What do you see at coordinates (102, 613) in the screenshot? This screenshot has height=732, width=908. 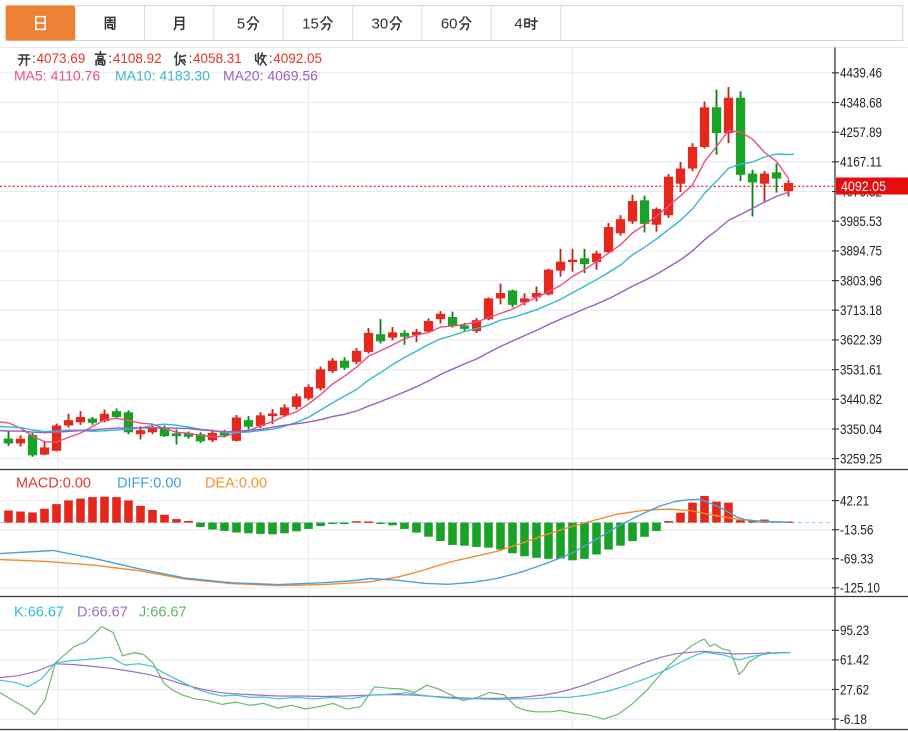 I see `svg-text: D:66.67` at bounding box center [102, 613].